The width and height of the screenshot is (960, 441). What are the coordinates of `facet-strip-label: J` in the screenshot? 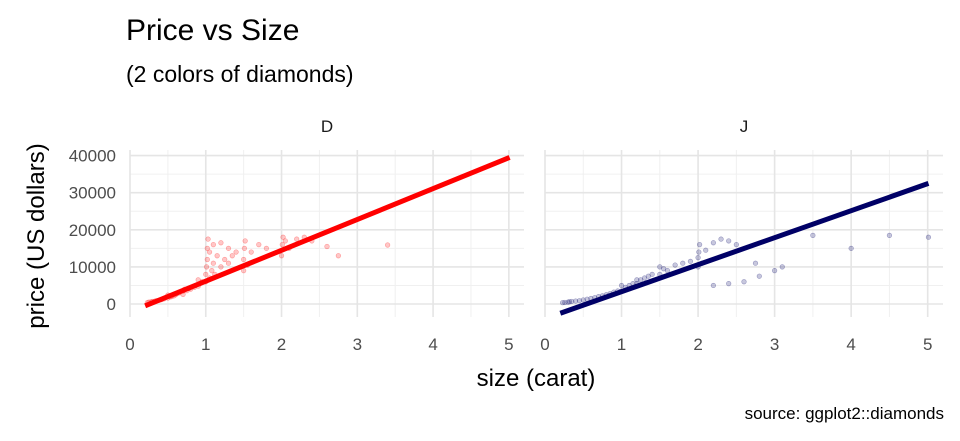 It's located at (744, 126).